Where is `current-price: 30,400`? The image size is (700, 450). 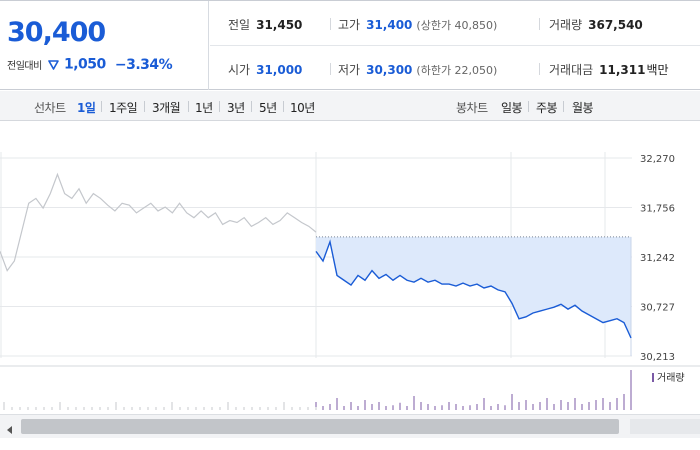
current-price: 30,400 is located at coordinates (56, 32).